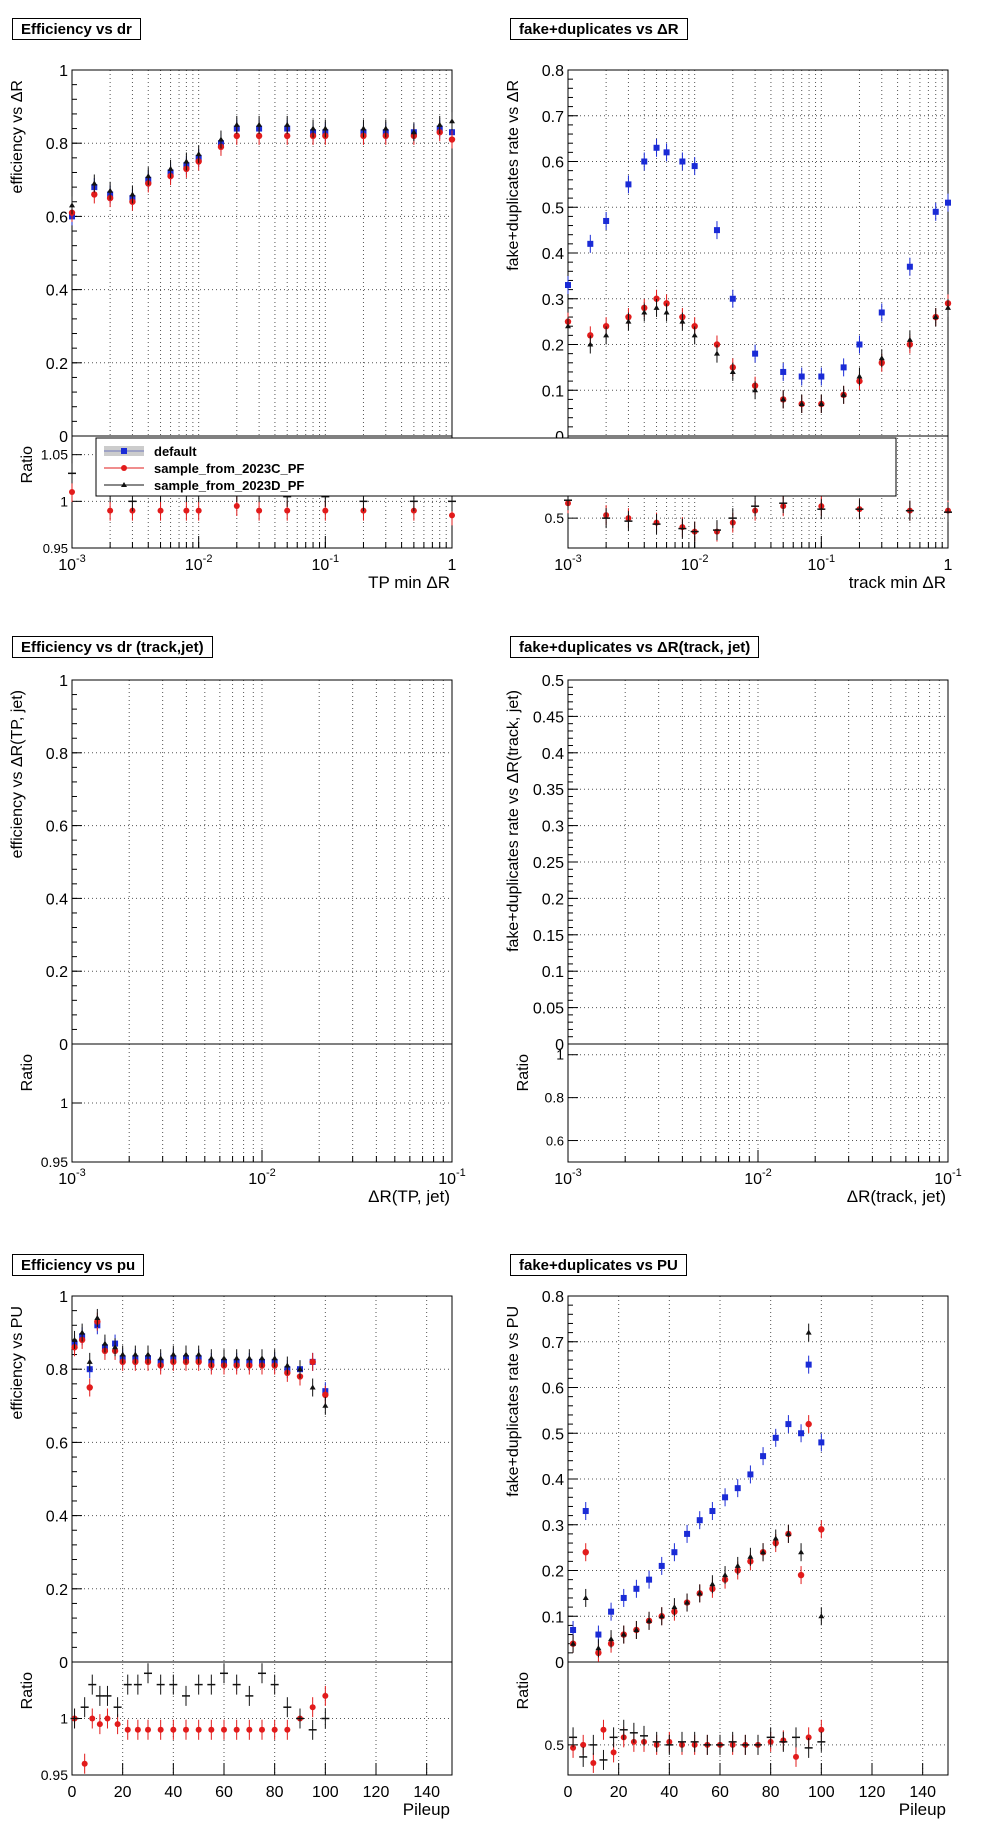 The width and height of the screenshot is (996, 1847). What do you see at coordinates (229, 468) in the screenshot?
I see `legend-label-1: sample_from_2023C_PF` at bounding box center [229, 468].